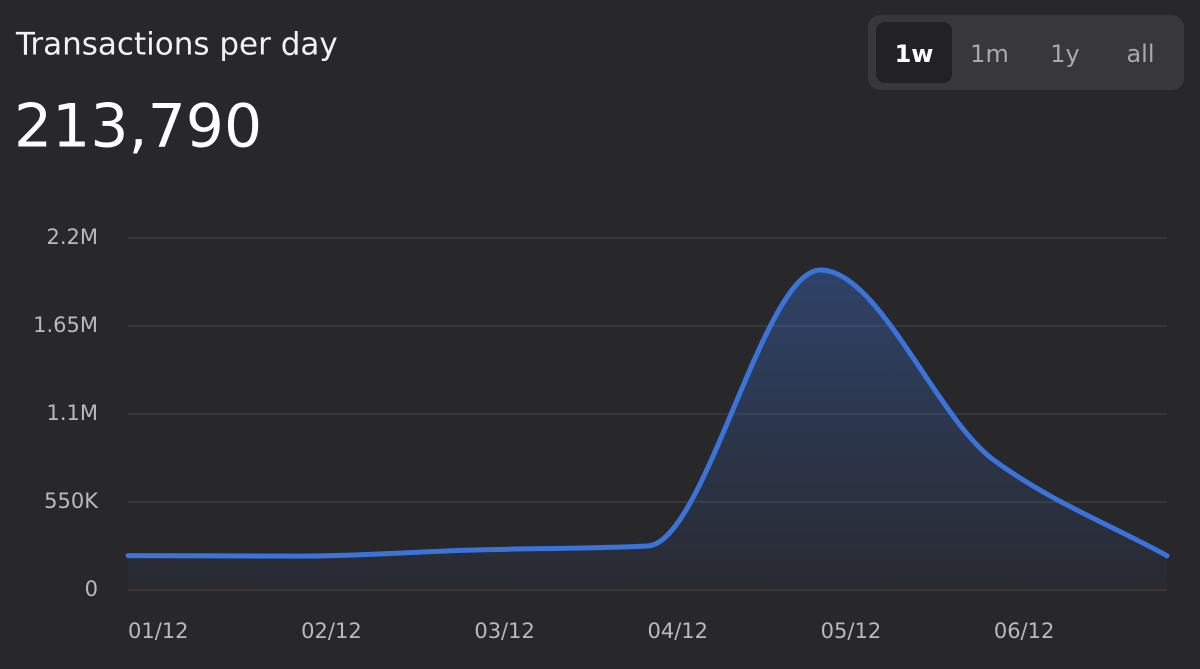 Image resolution: width=1200 pixels, height=669 pixels. I want to click on y-tick-label: 550K, so click(71, 501).